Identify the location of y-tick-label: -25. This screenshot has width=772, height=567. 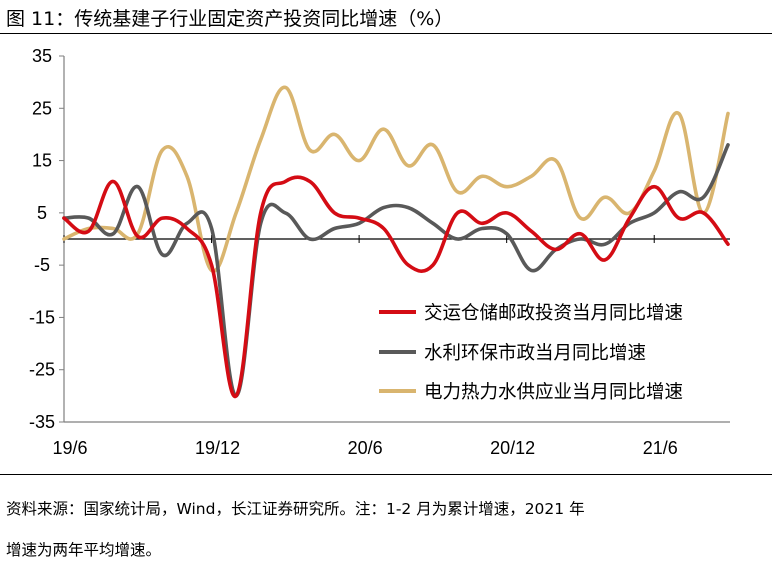
(42, 370).